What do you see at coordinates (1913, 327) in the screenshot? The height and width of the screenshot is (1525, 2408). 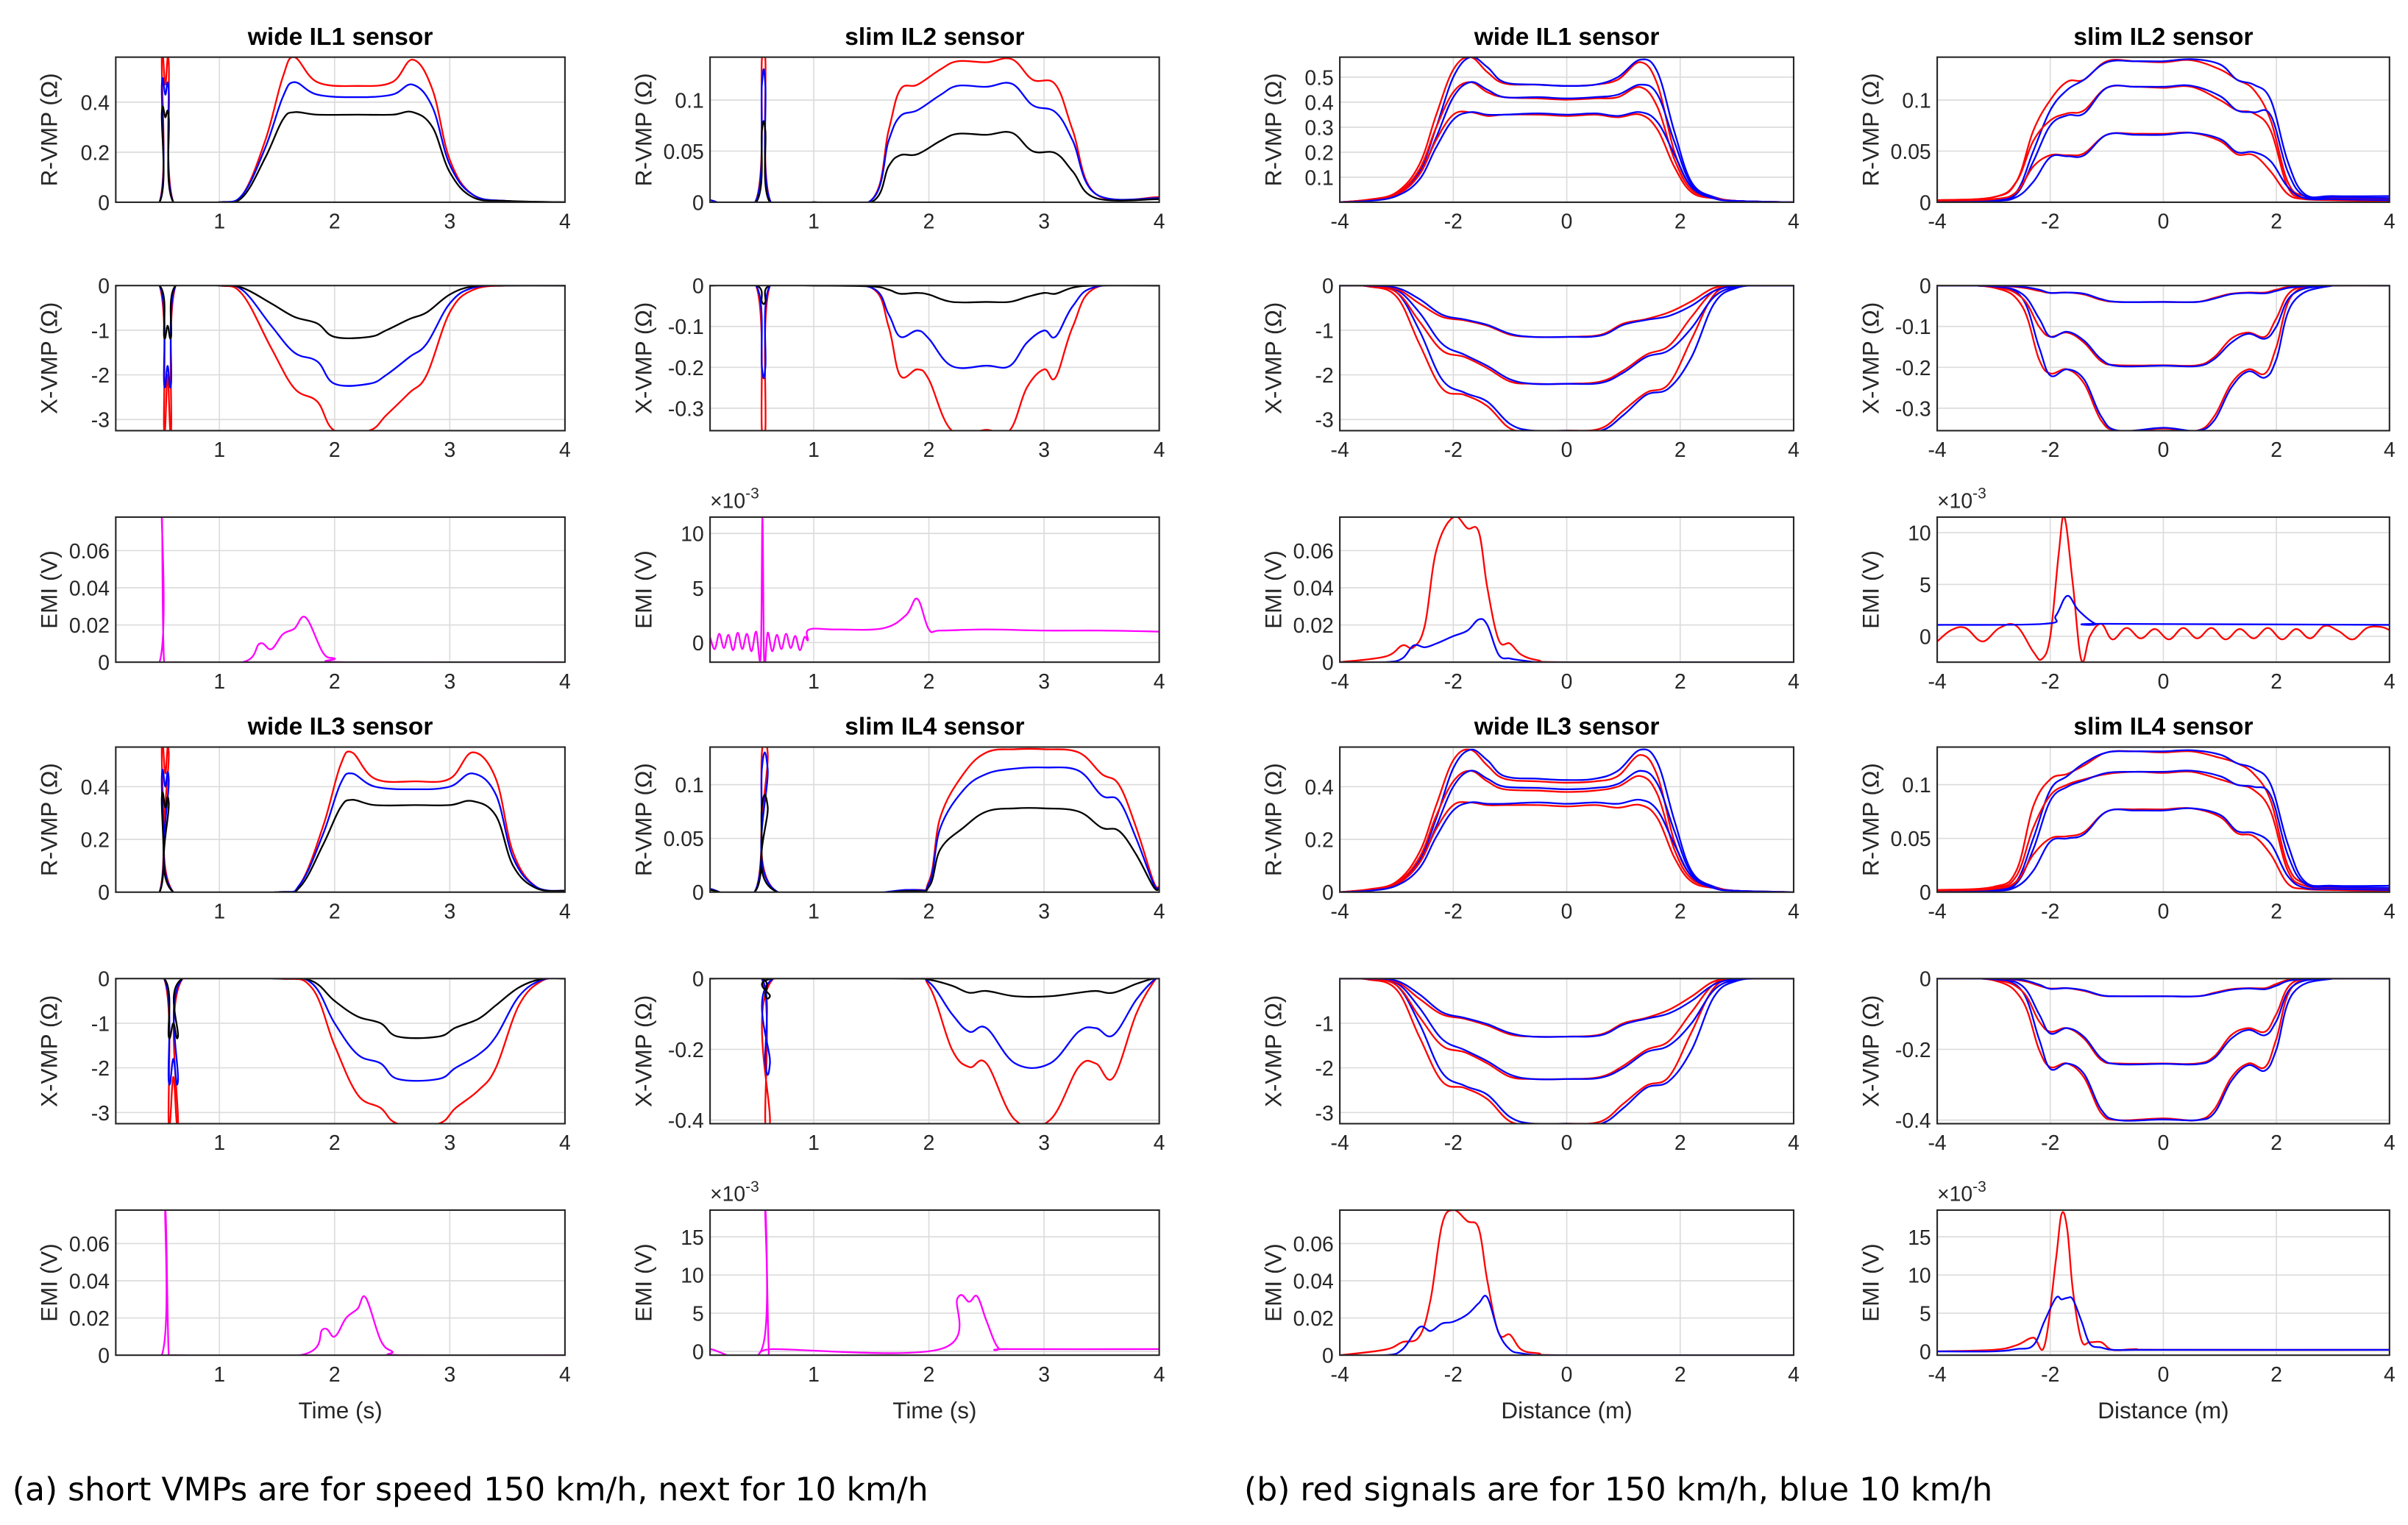 I see `y-tick-label: -0.1` at bounding box center [1913, 327].